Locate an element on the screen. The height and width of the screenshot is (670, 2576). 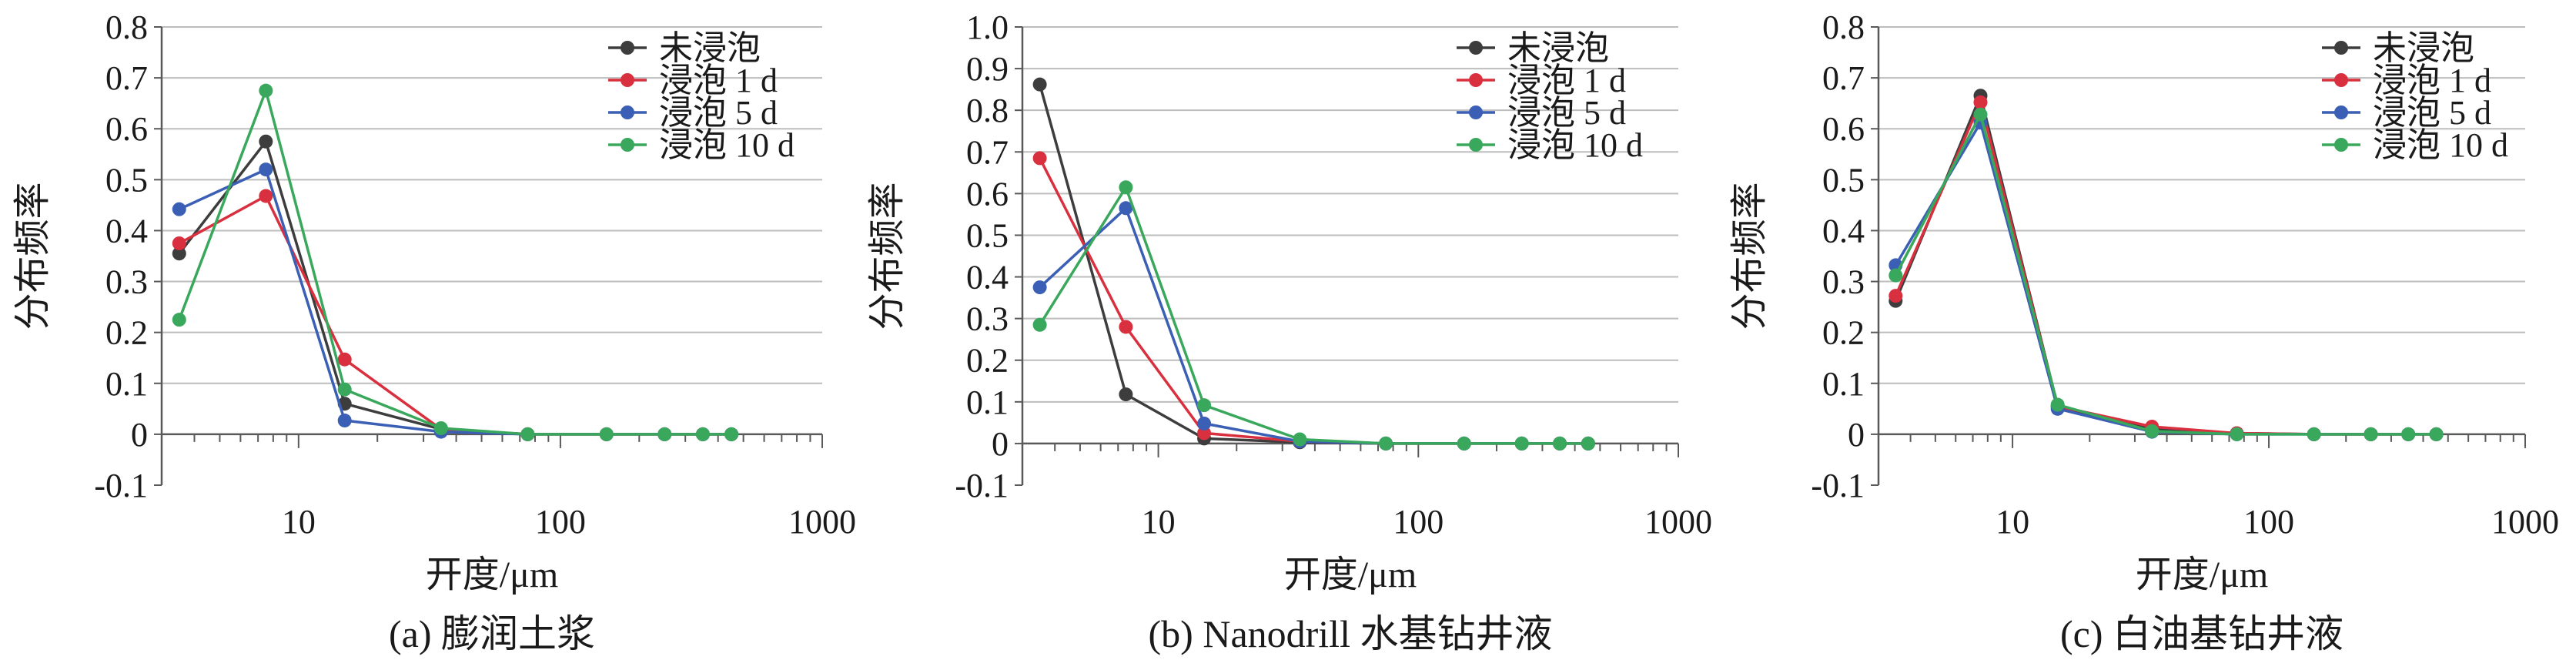
chart-caption: (b) Nanodrill 水基钻井液 is located at coordinates (1351, 633).